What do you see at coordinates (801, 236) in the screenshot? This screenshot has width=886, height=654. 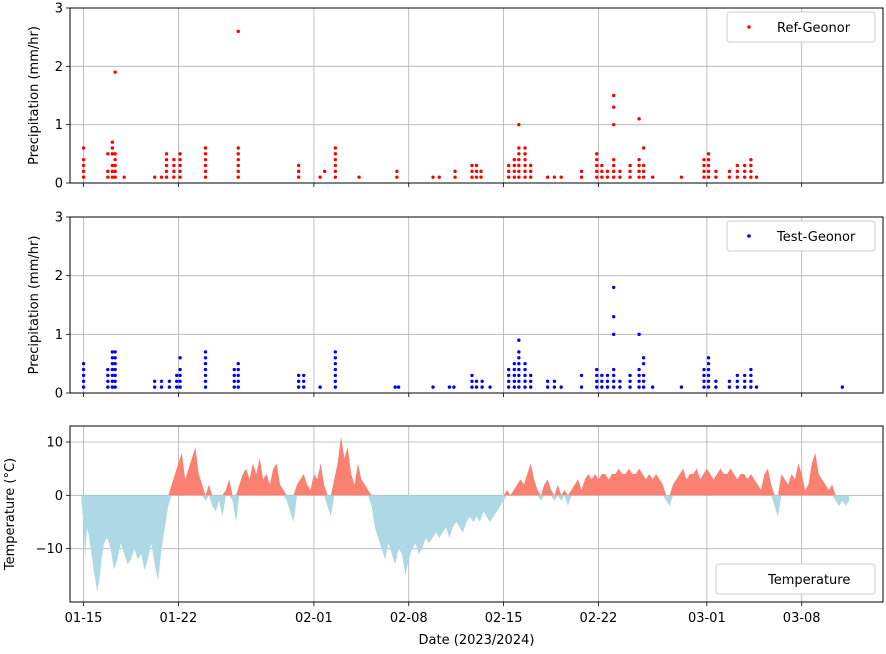 I see `legend-box` at bounding box center [801, 236].